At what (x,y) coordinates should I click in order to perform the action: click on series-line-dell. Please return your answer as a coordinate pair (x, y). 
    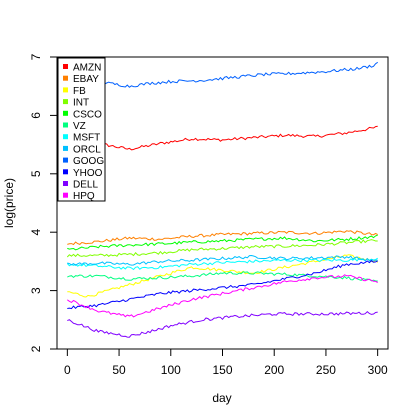
    Looking at the image, I should click on (222, 324).